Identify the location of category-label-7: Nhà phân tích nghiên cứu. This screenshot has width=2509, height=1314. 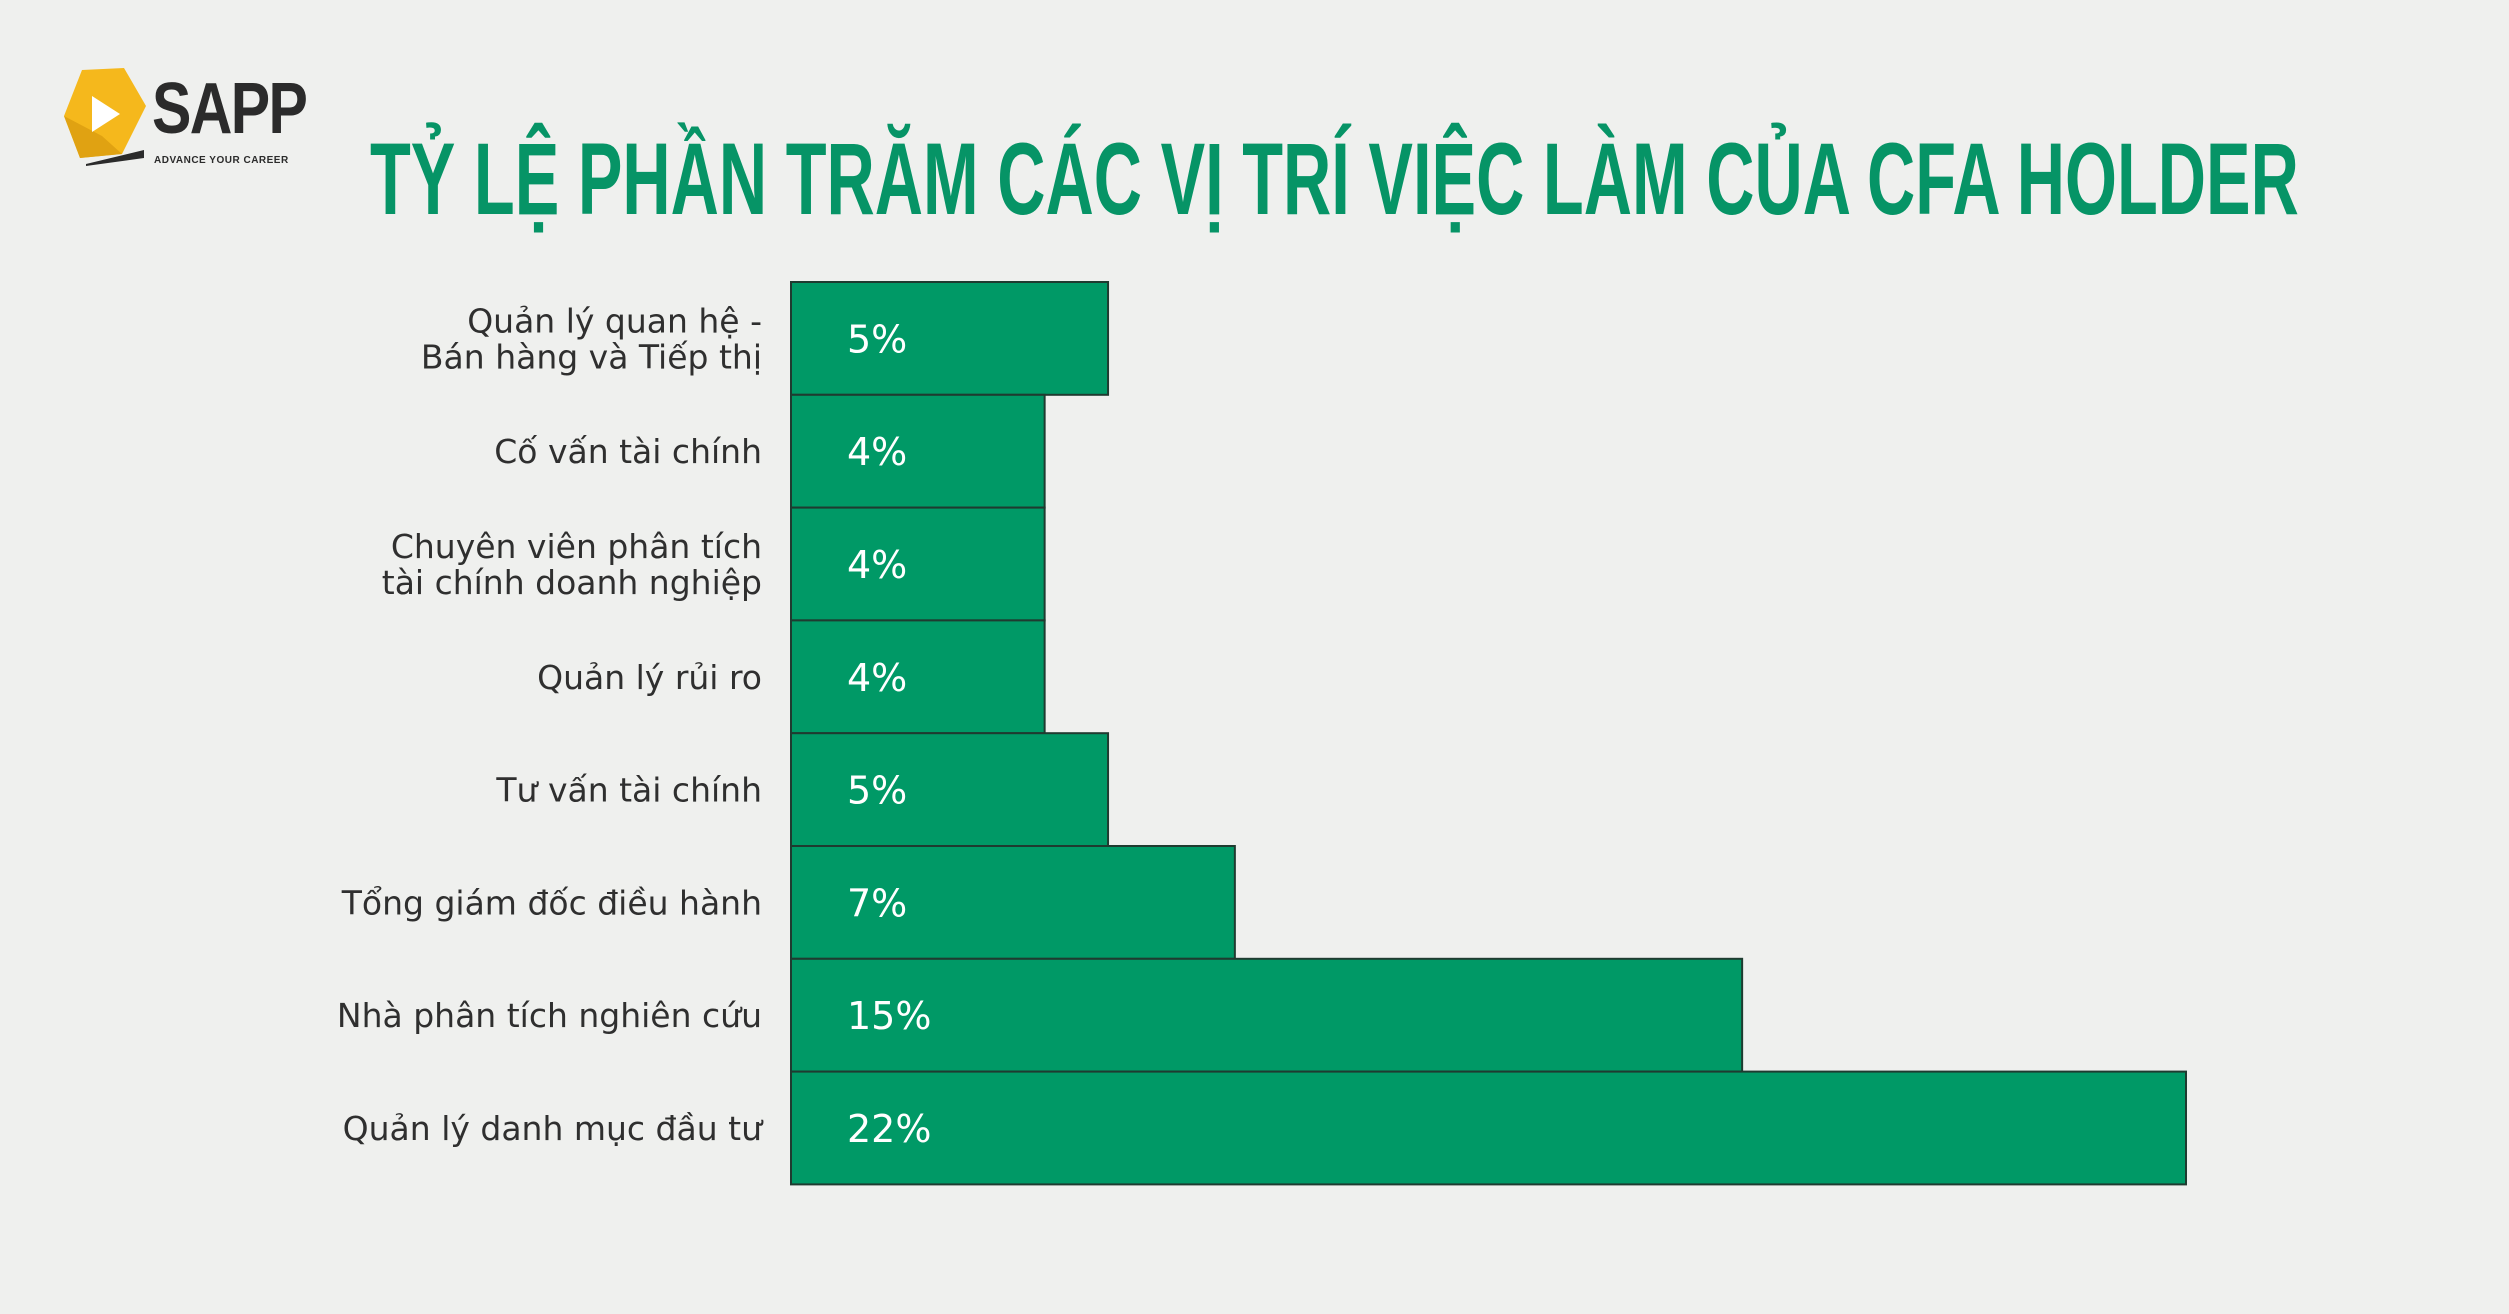
(549, 1015).